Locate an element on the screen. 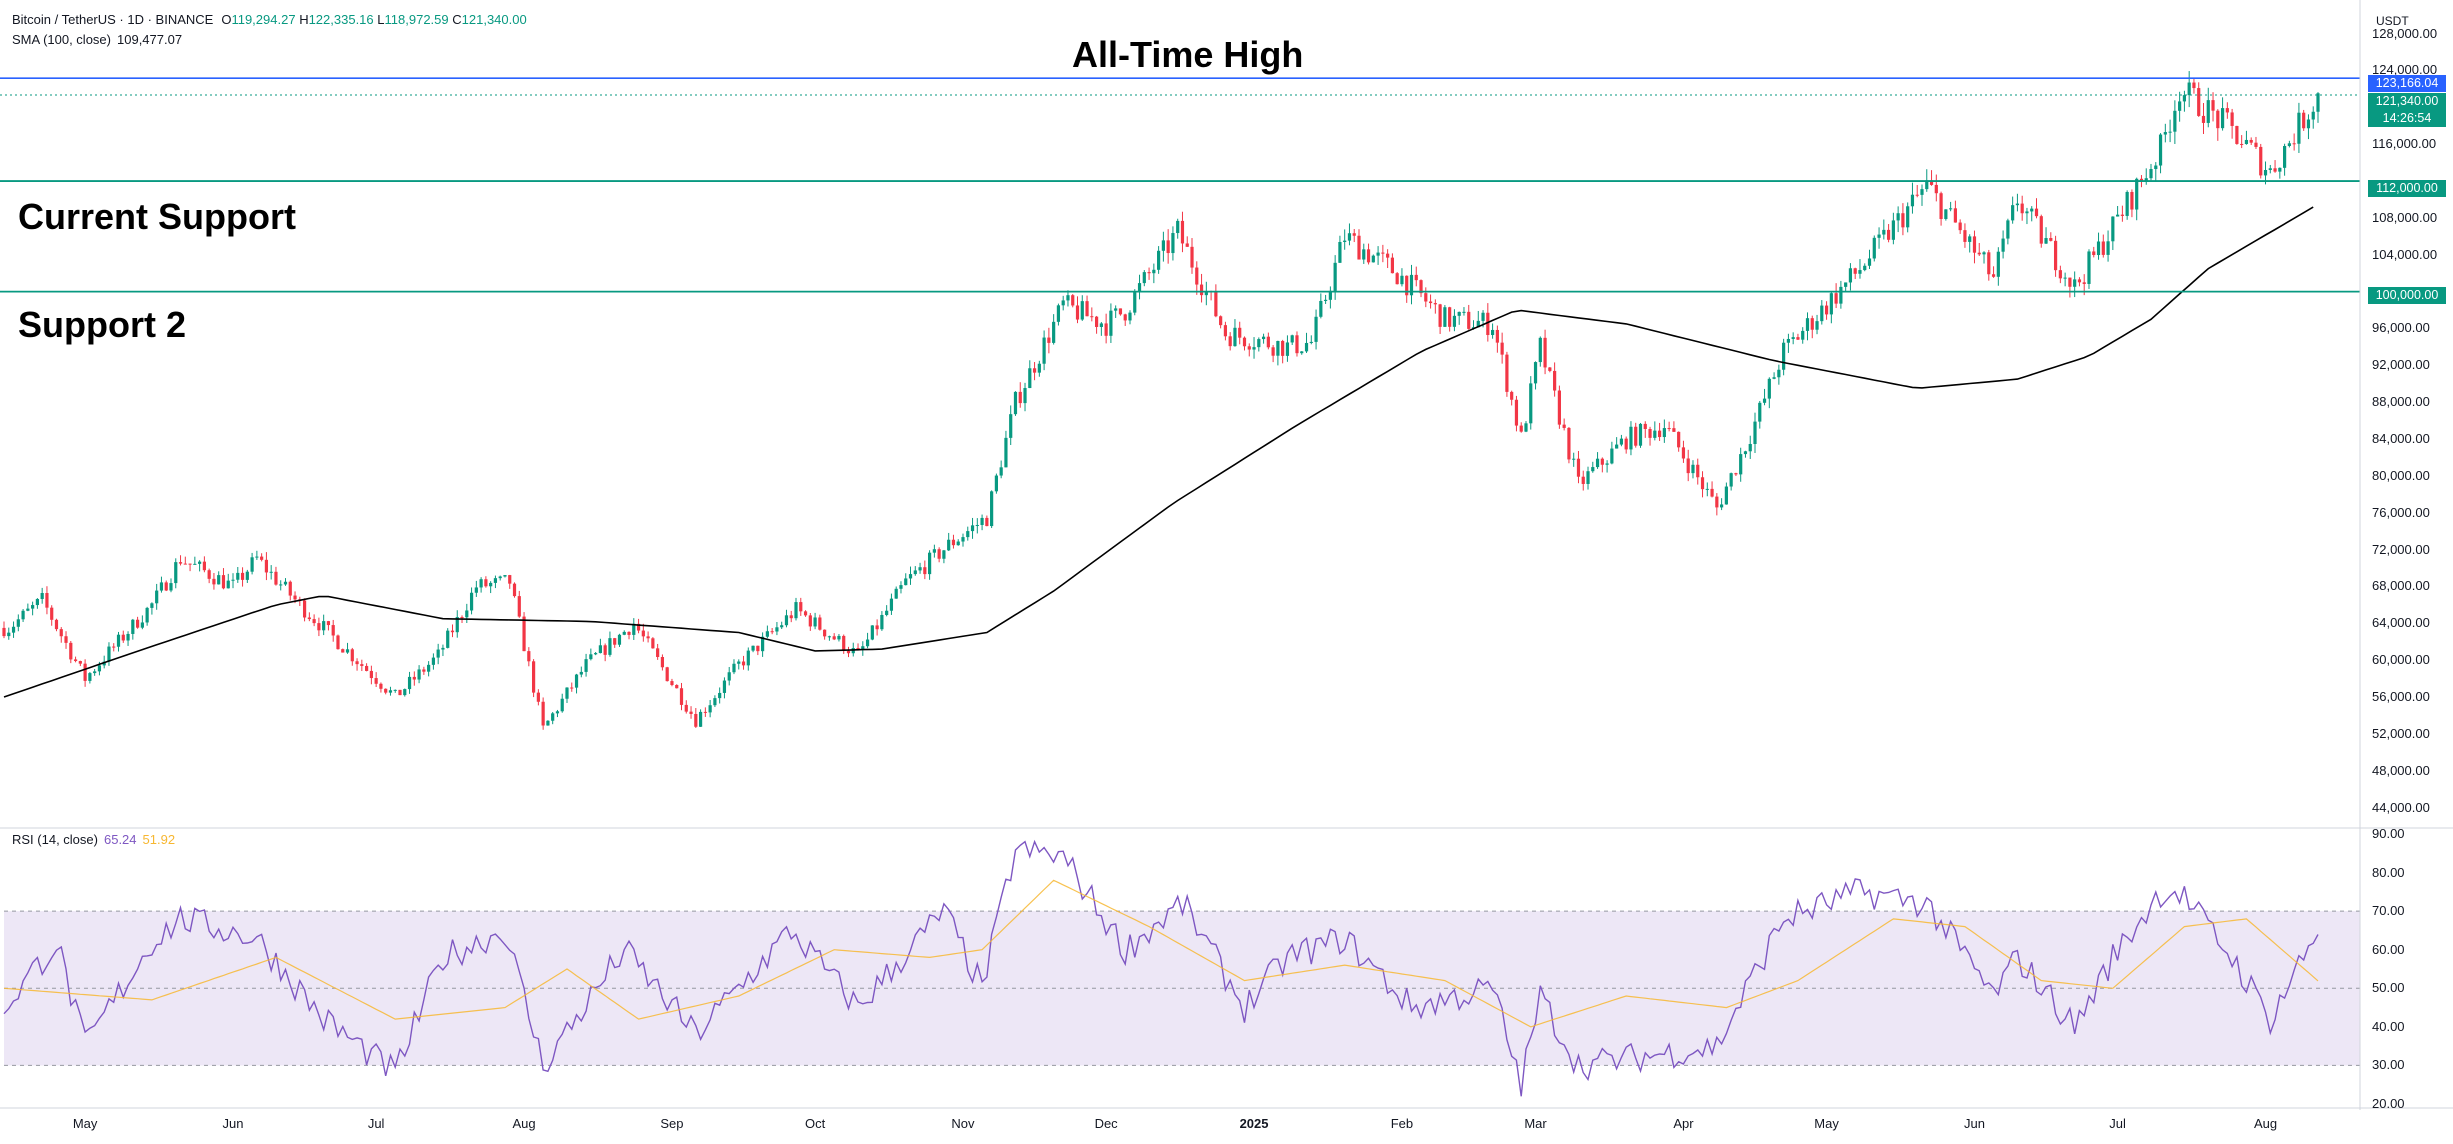 The width and height of the screenshot is (2453, 1144). open-value: 119,294.27 is located at coordinates (263, 19).